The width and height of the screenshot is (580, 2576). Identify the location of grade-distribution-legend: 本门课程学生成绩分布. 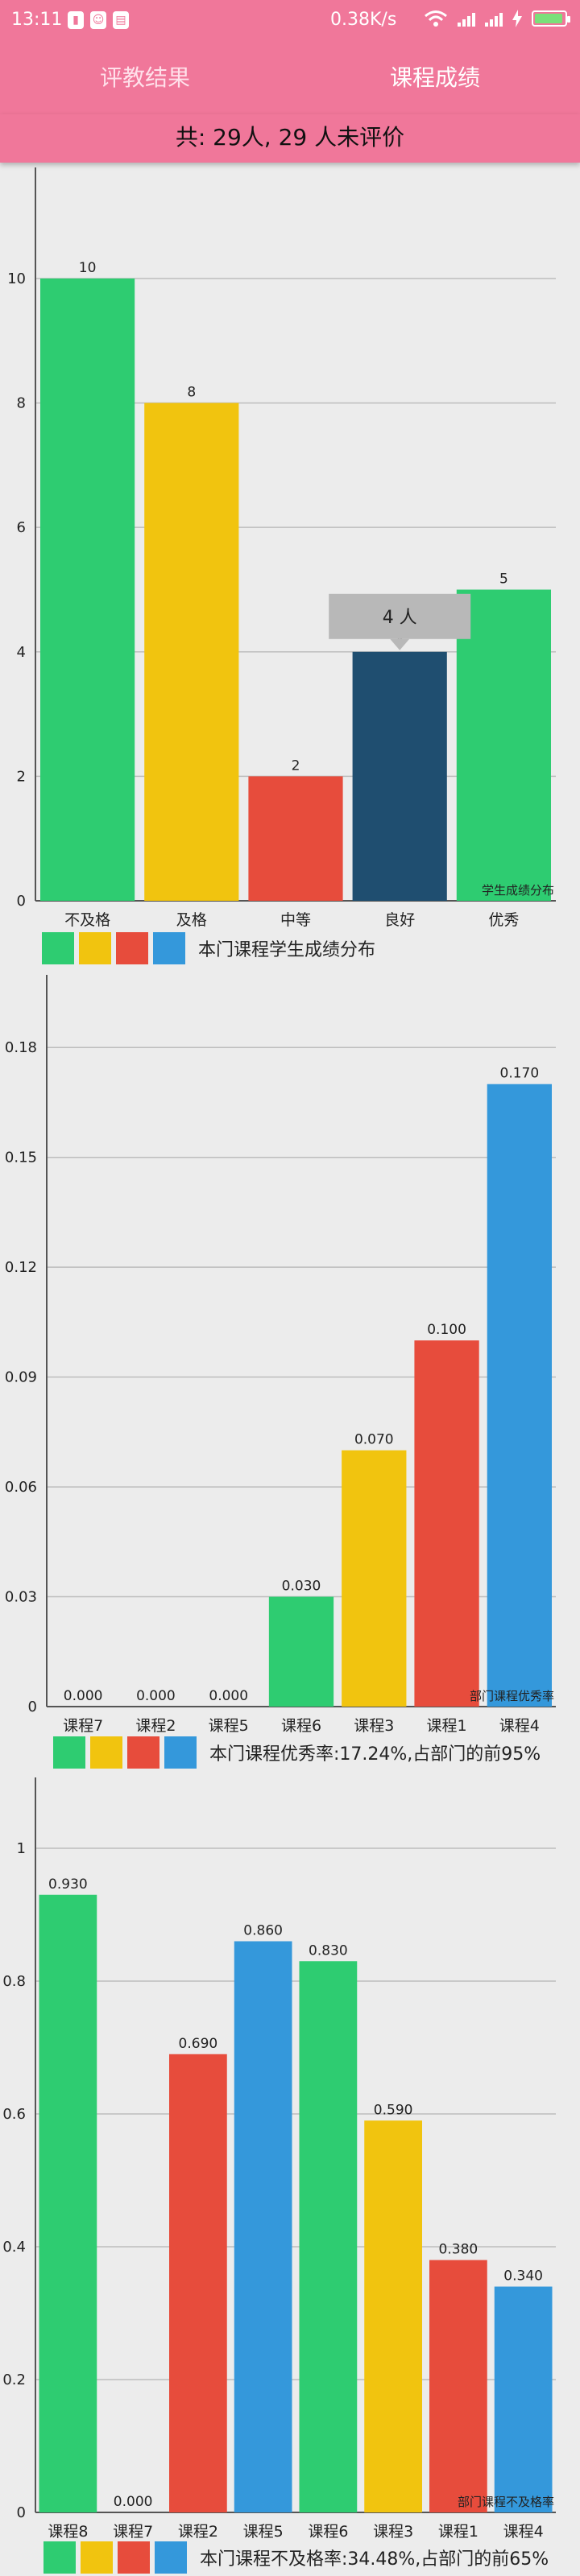
(209, 948).